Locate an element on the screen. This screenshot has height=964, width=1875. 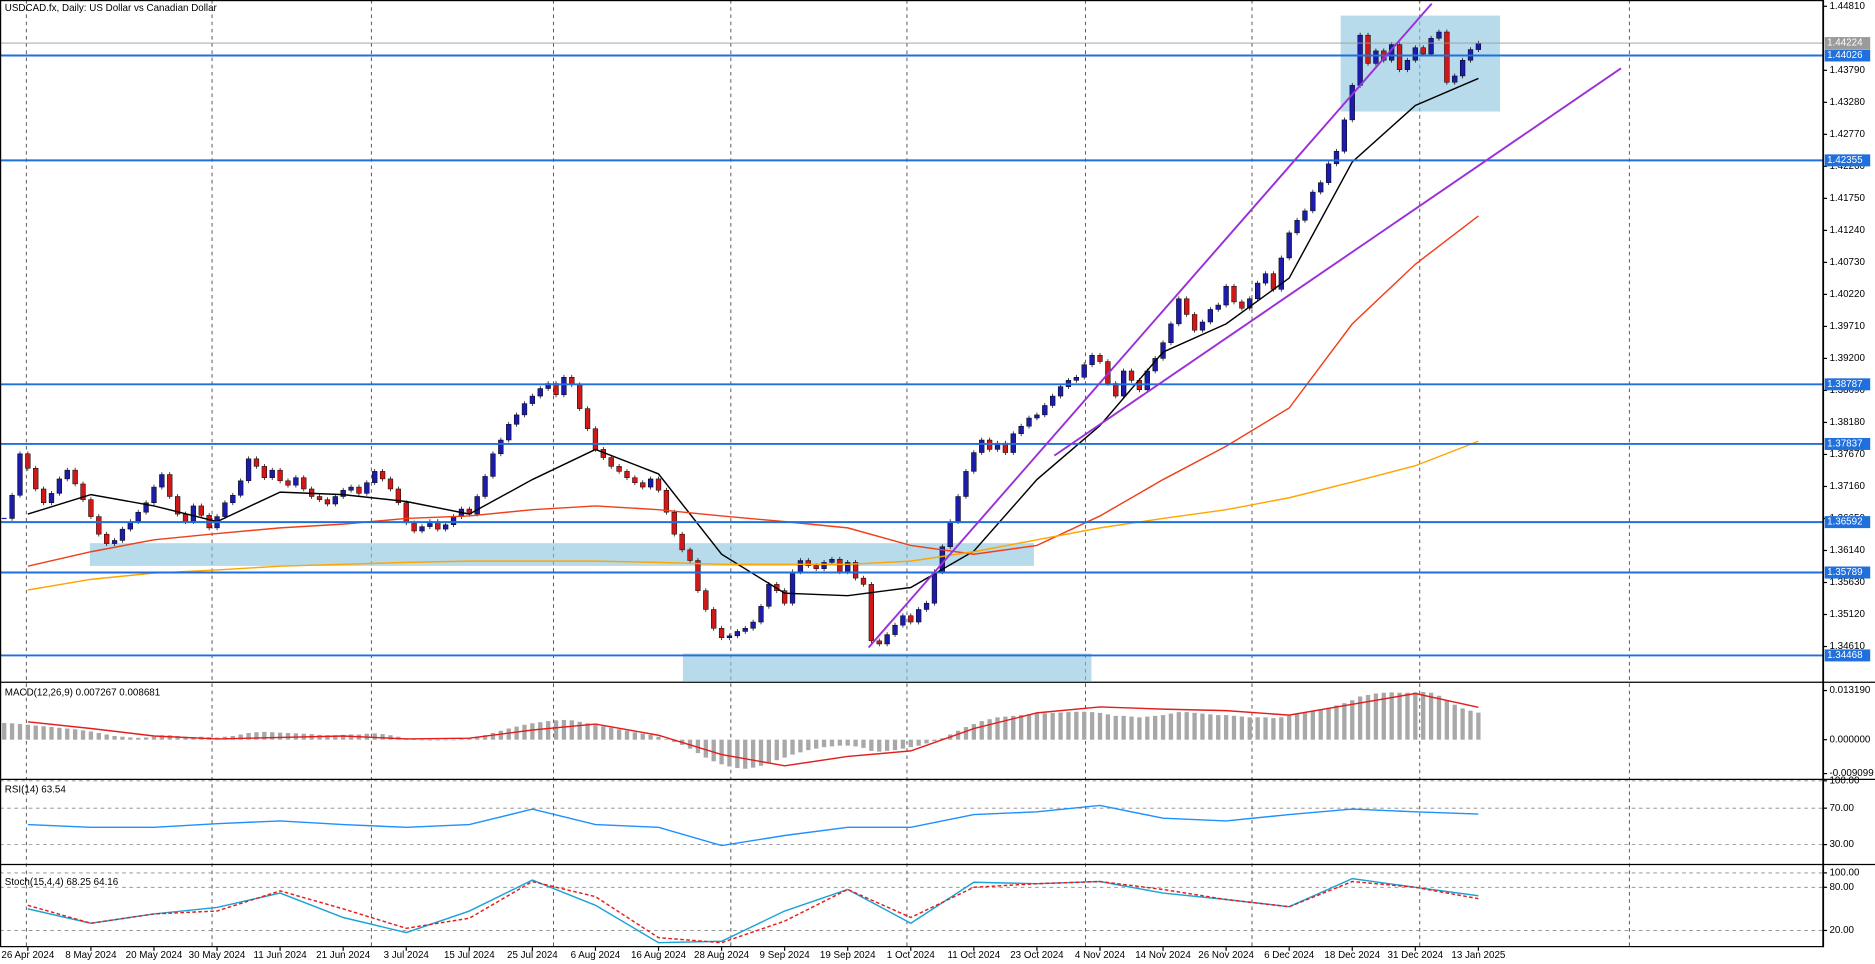
level-label: 1.36592 is located at coordinates (1844, 522).